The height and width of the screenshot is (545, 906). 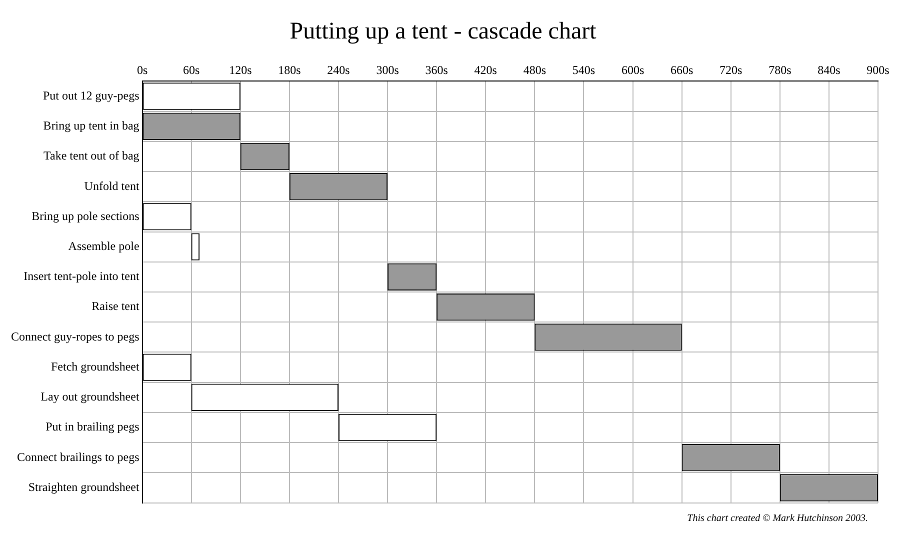 I want to click on x-tick-label: 840s, so click(x=829, y=70).